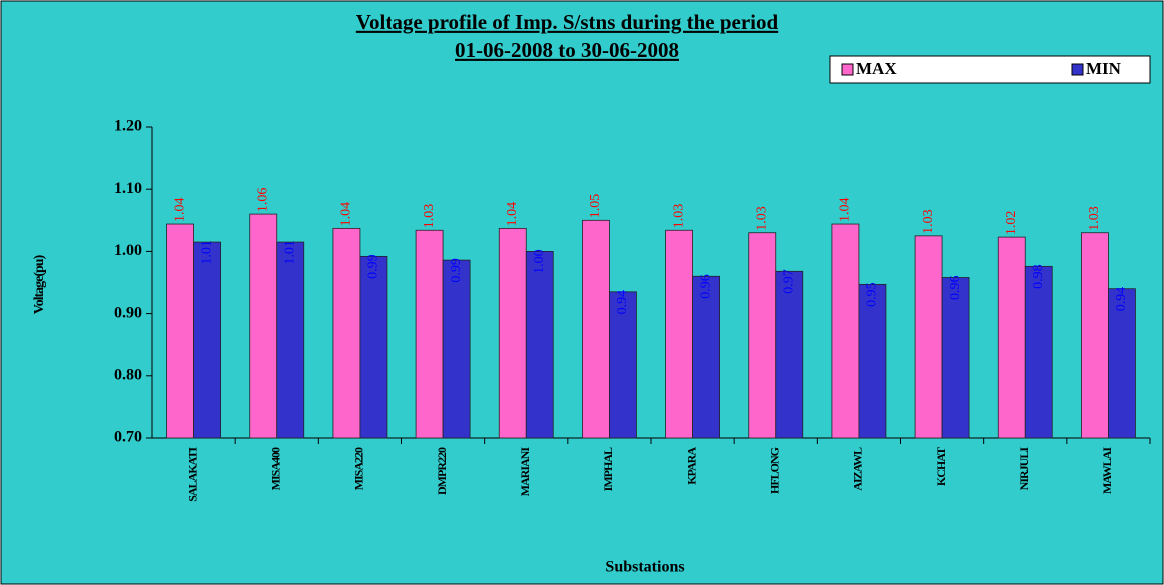  Describe the element at coordinates (858, 469) in the screenshot. I see `x-tick-label: AIZAWL` at that location.